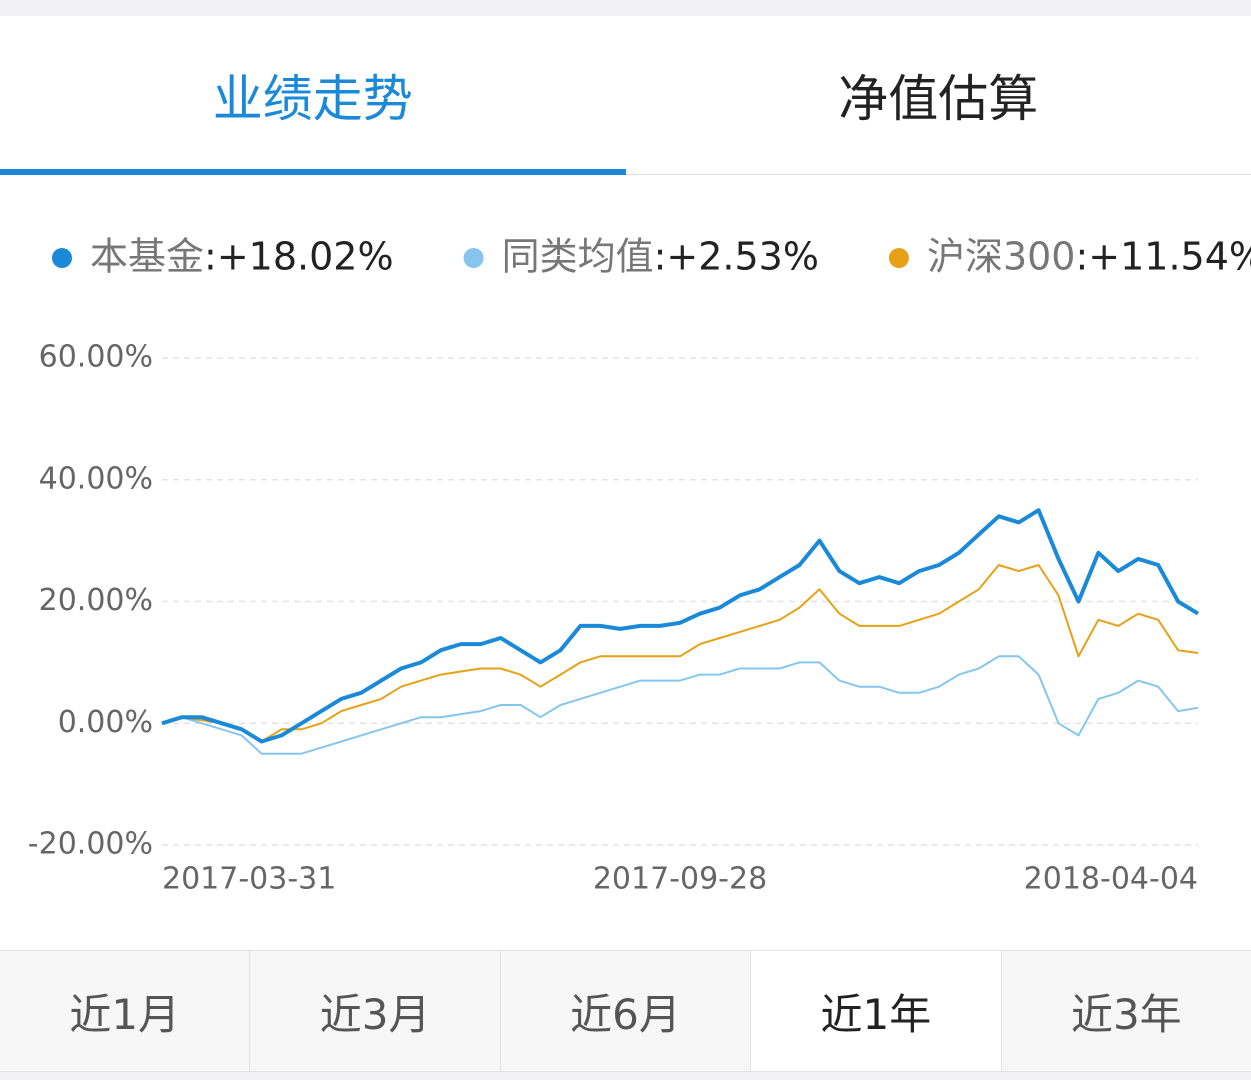  I want to click on period-button: 近3年, so click(1125, 1011).